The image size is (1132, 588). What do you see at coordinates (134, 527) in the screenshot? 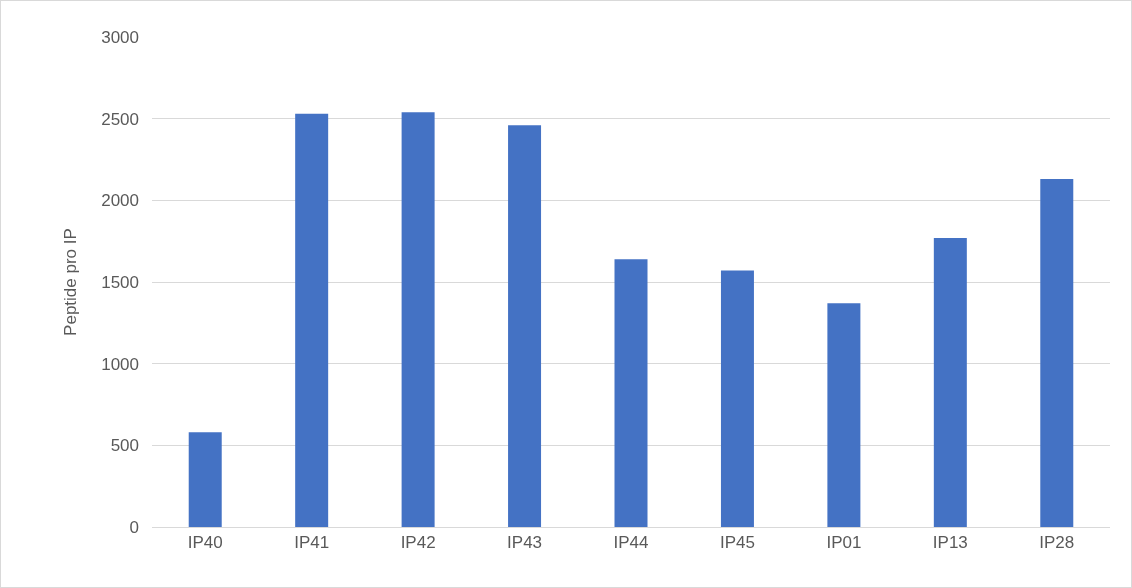
I see `y-tick-label: 0` at bounding box center [134, 527].